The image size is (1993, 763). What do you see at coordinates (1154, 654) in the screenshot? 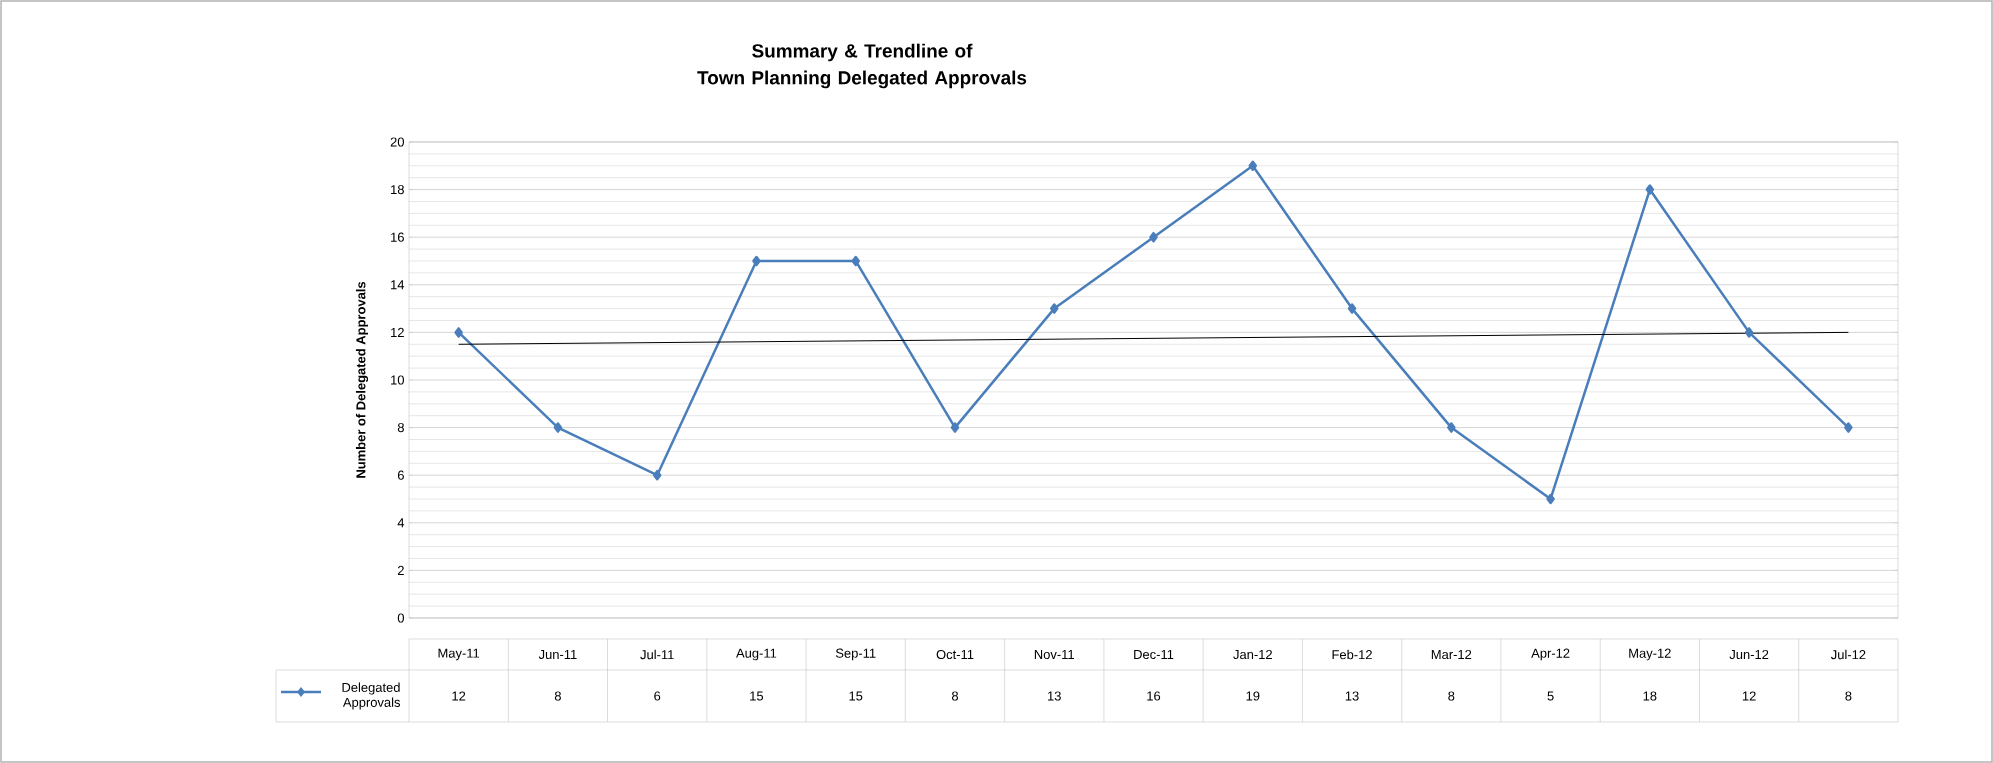
I see `x-tick-label: Dec-11` at bounding box center [1154, 654].